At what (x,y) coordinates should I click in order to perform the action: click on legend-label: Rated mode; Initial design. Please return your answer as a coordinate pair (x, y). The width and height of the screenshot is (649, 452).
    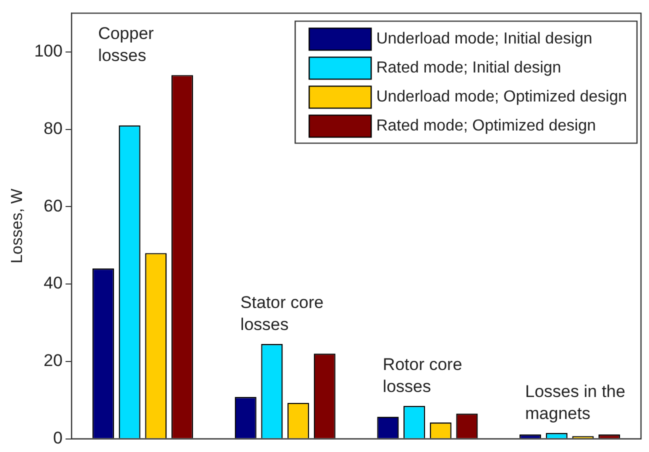
    Looking at the image, I should click on (469, 68).